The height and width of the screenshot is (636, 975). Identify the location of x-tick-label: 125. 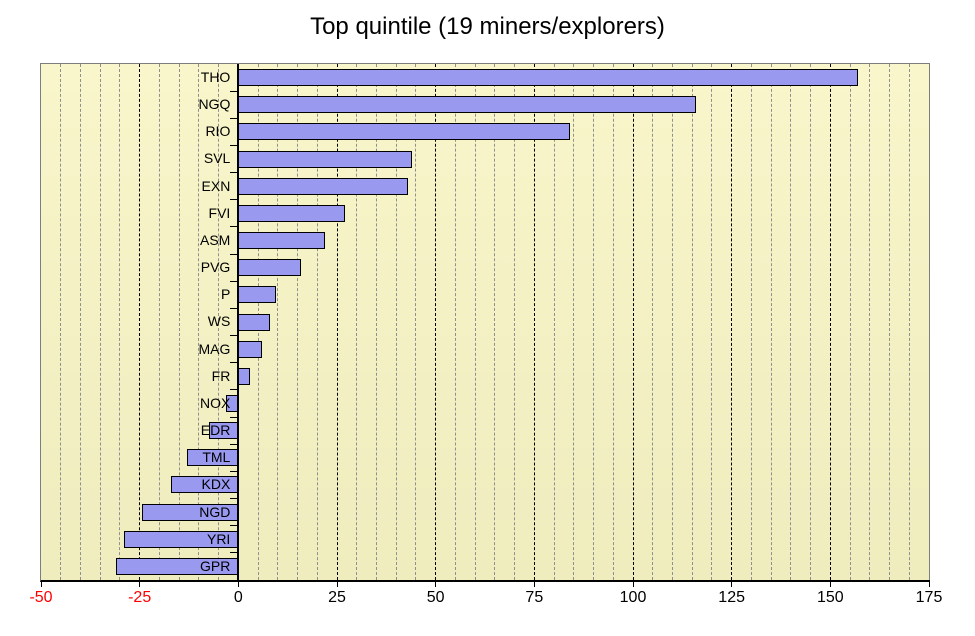
(732, 597).